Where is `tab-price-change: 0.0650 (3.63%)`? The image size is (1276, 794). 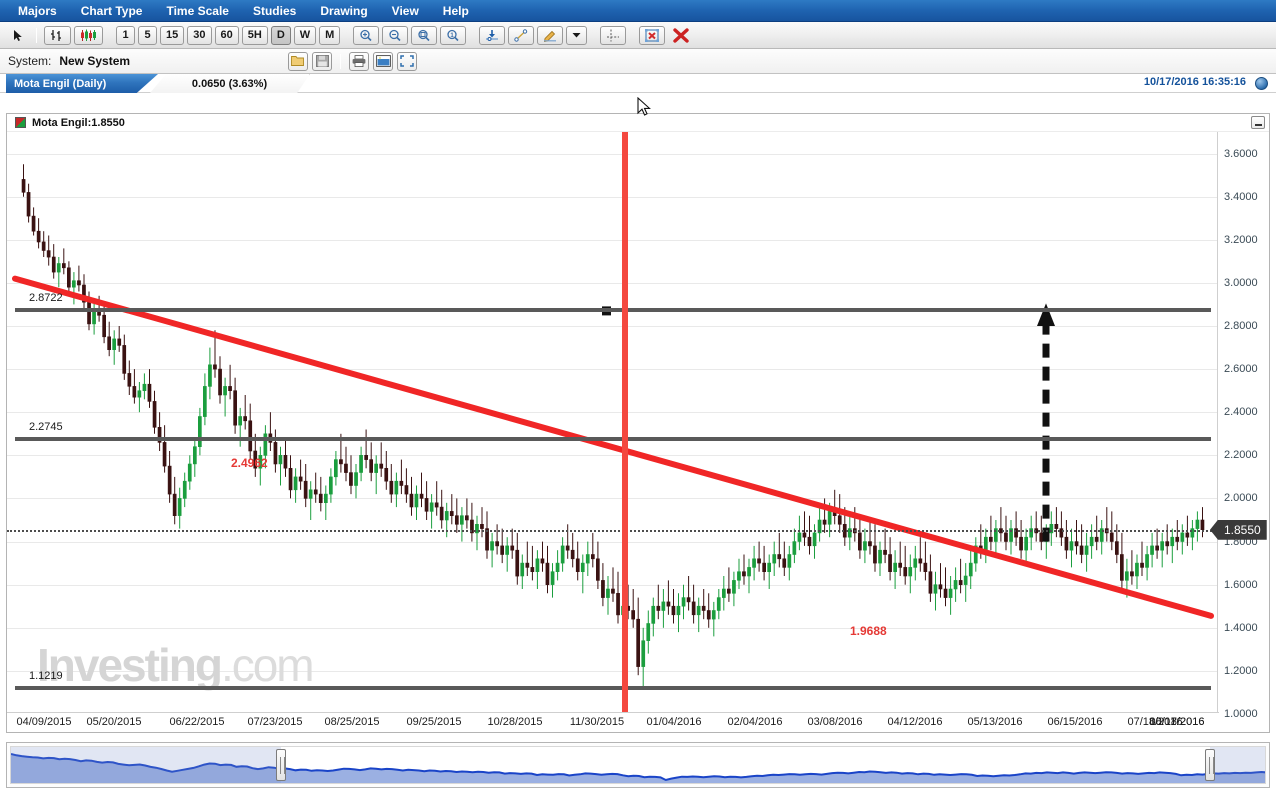
tab-price-change: 0.0650 (3.63%) is located at coordinates (230, 83).